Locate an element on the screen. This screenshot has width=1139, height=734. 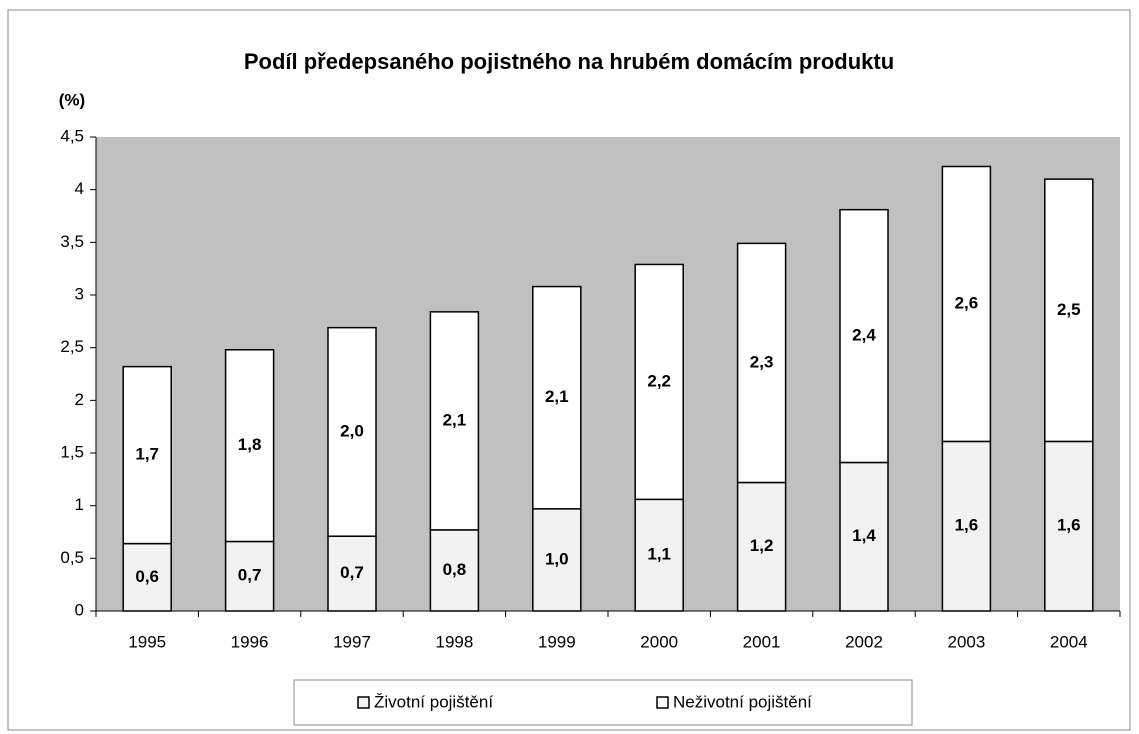
y-tick-label: 1 is located at coordinates (79, 504).